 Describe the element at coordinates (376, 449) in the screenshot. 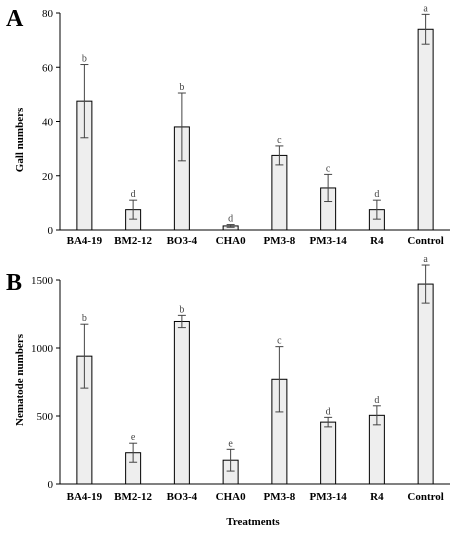

I see `bar-r4` at that location.